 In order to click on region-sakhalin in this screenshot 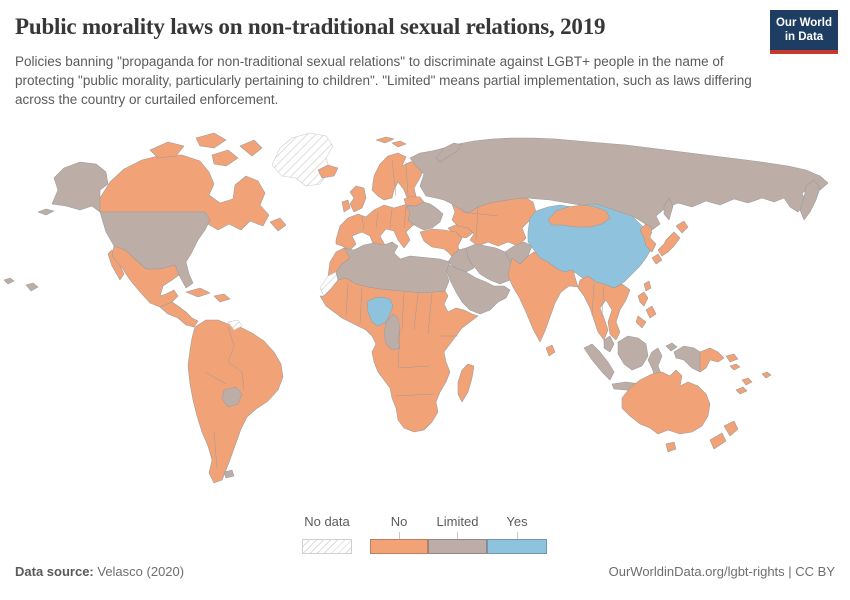, I will do `click(668, 209)`.